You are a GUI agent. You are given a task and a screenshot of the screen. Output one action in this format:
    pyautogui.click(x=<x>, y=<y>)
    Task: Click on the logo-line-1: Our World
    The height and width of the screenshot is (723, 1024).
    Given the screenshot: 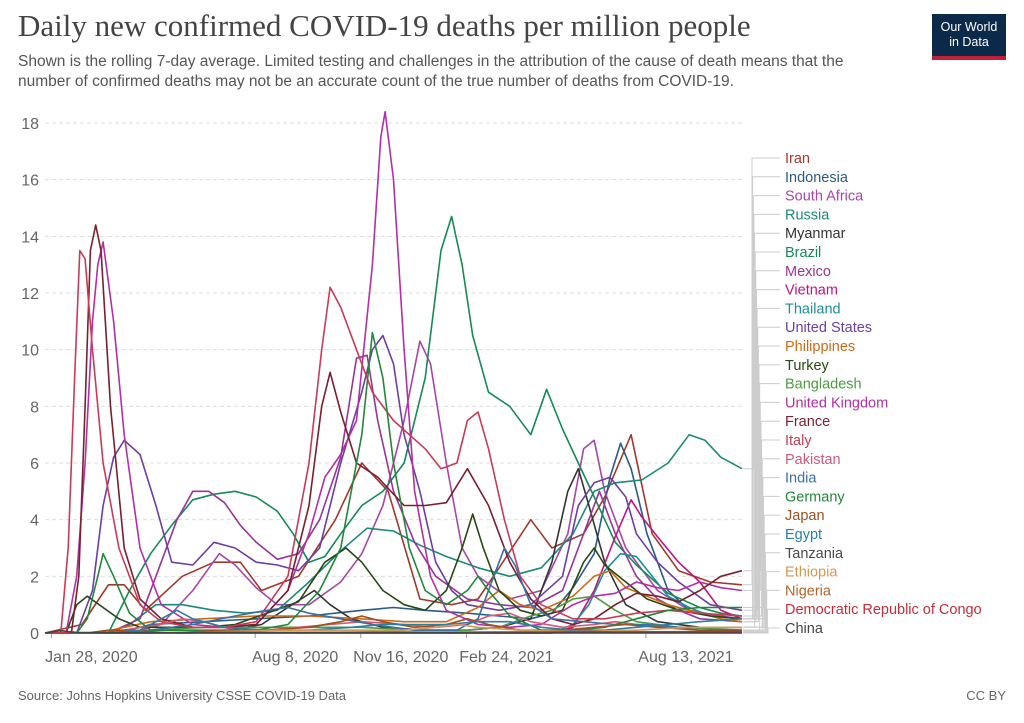 What is the action you would take?
    pyautogui.click(x=969, y=27)
    